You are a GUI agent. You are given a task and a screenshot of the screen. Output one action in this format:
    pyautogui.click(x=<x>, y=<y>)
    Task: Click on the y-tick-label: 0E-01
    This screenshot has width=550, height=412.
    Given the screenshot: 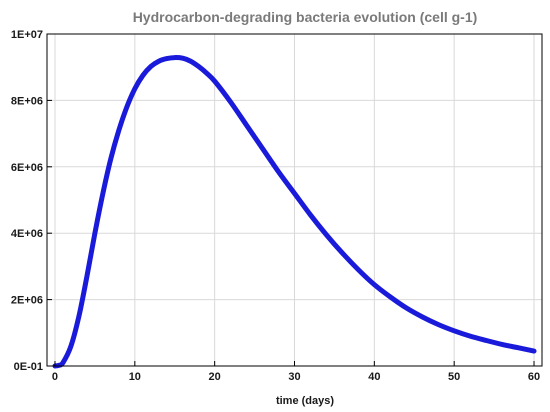 What is the action you would take?
    pyautogui.click(x=28, y=367)
    